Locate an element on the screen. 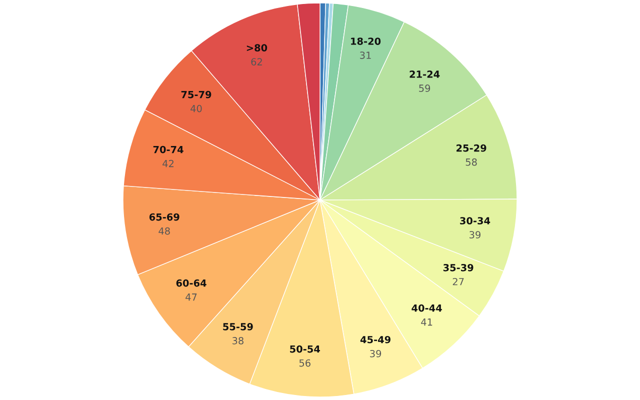  data-label: 62 is located at coordinates (256, 62).